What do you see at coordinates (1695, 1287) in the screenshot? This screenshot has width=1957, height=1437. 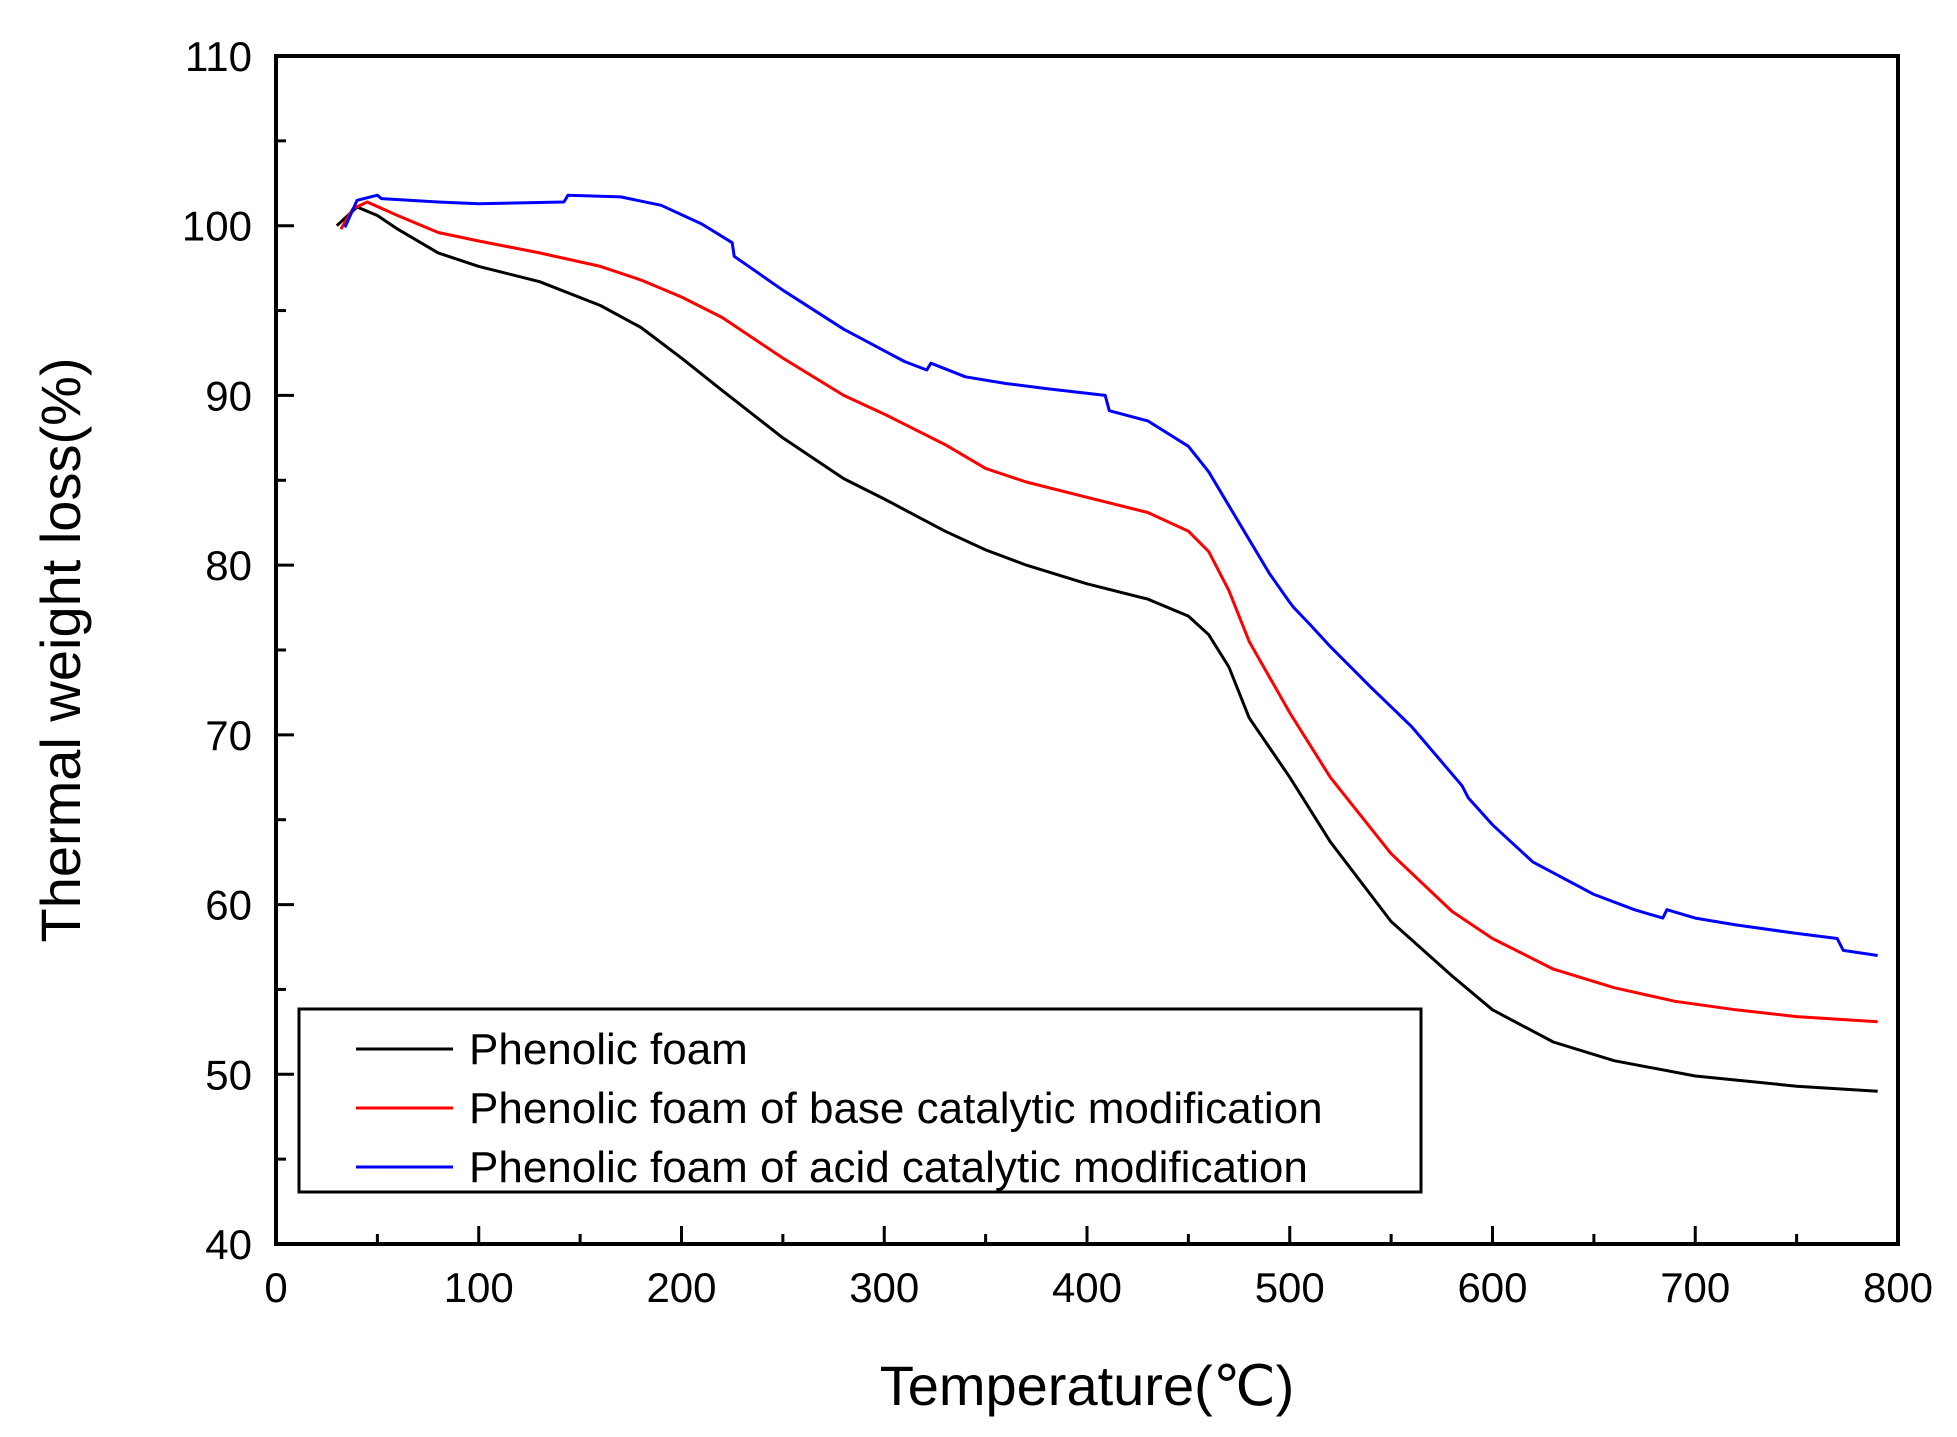 I see `x-tick-label: 700` at bounding box center [1695, 1287].